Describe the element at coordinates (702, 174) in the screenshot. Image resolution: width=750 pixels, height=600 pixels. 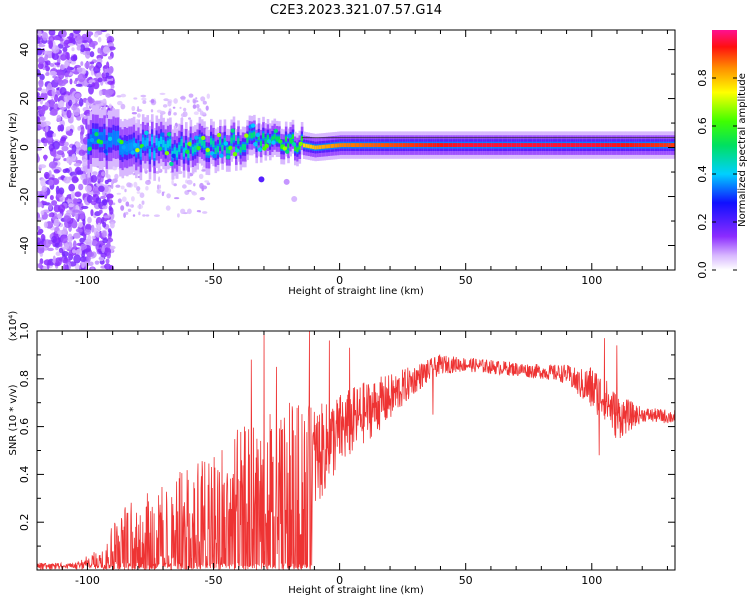
I see `colorbar-tick-label: 0.4` at that location.